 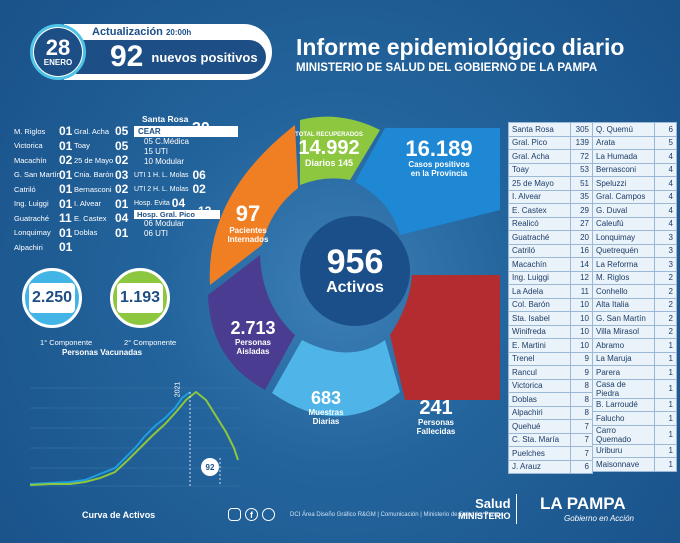 What do you see at coordinates (623, 358) in the screenshot?
I see `table-cell-name: La Maruja` at bounding box center [623, 358].